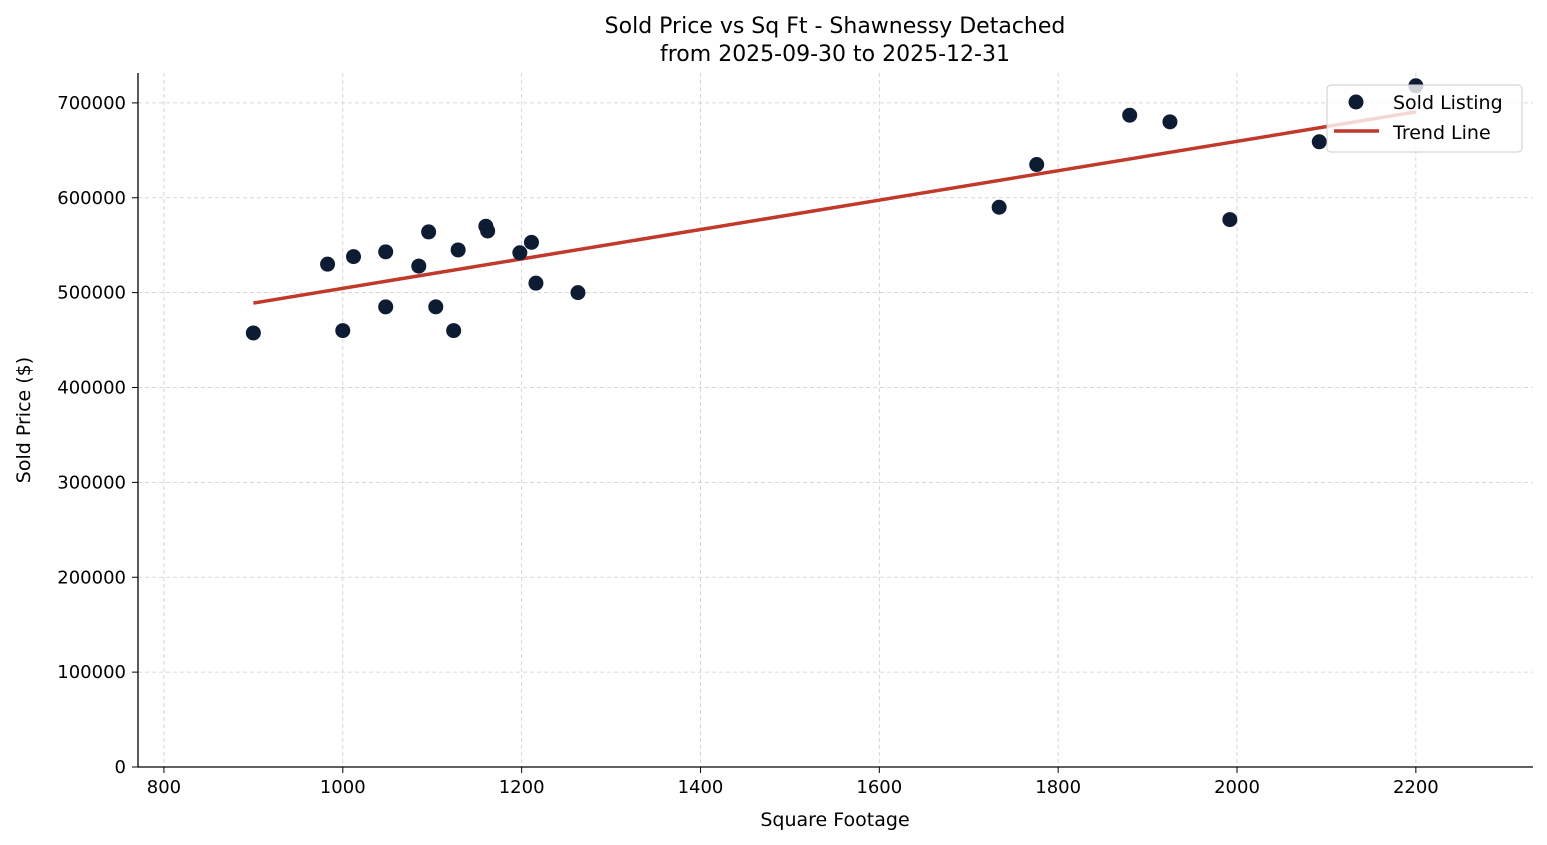 This screenshot has height=845, width=1547. I want to click on y-tick-label: 200000, so click(91, 577).